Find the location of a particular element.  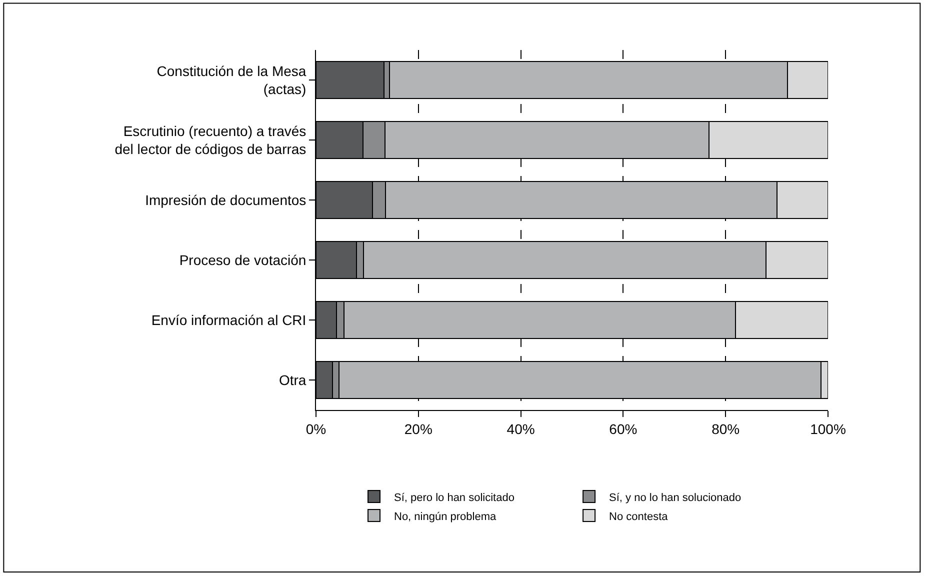

x-tick-label: 40% is located at coordinates (520, 428).